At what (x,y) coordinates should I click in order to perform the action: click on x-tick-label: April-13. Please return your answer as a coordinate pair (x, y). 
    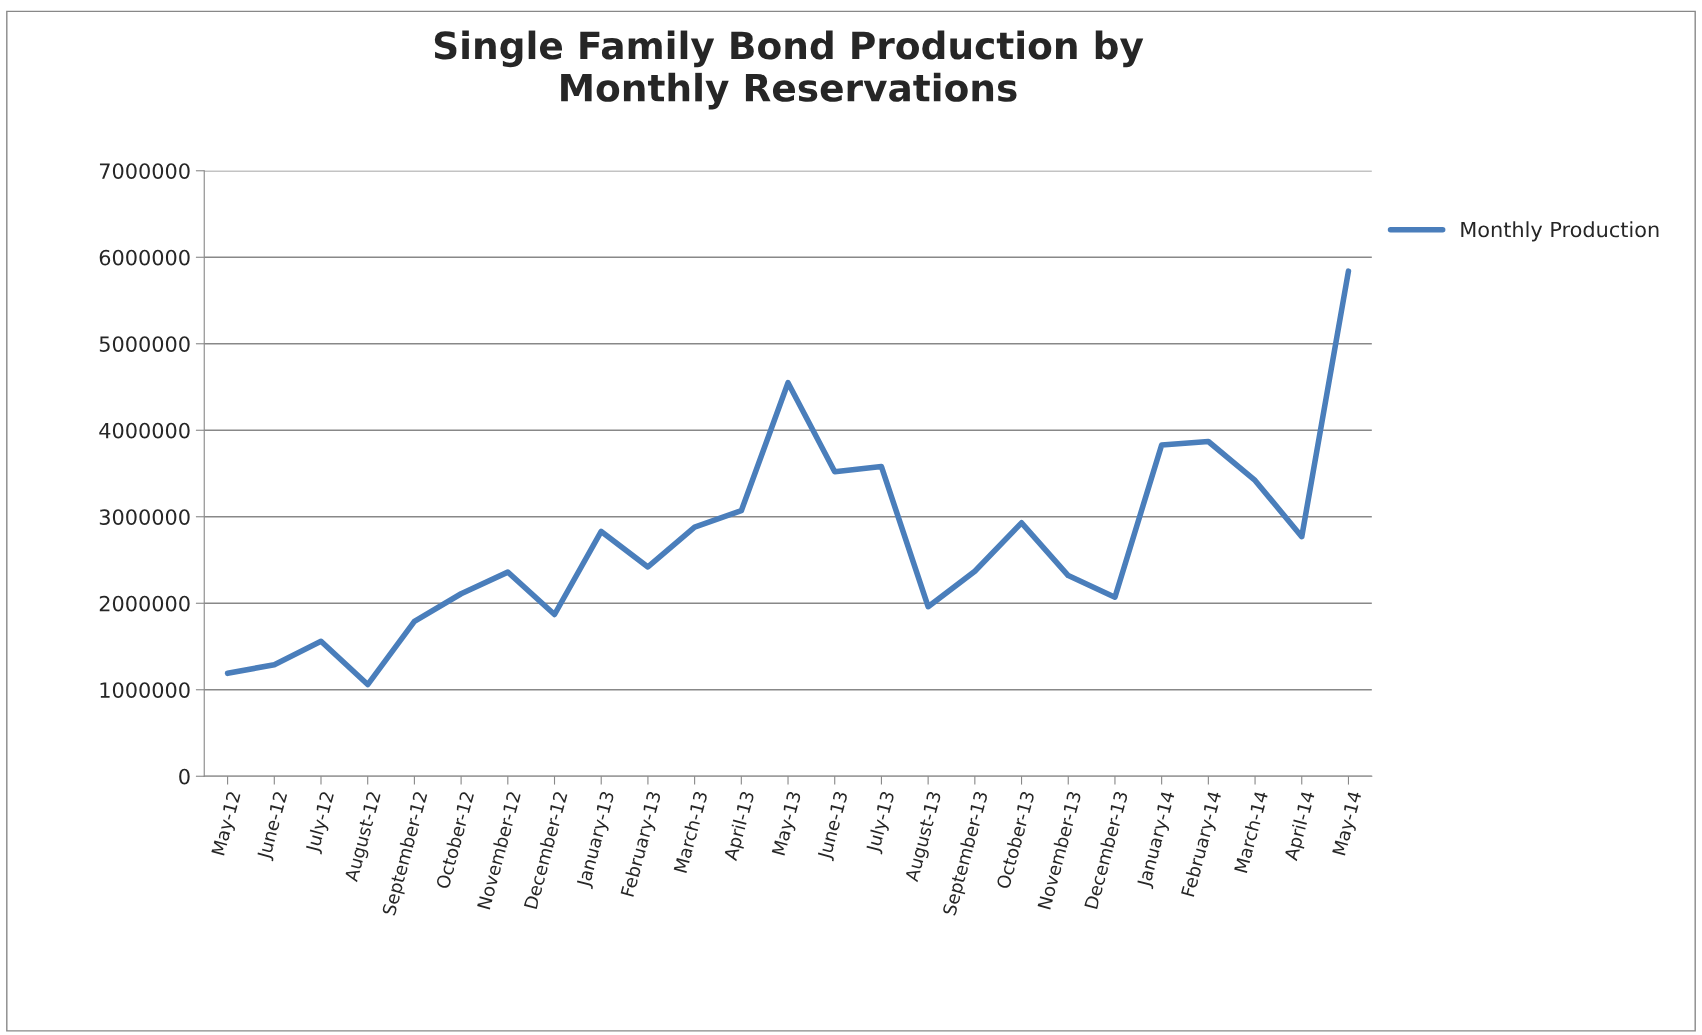
    Looking at the image, I should click on (740, 826).